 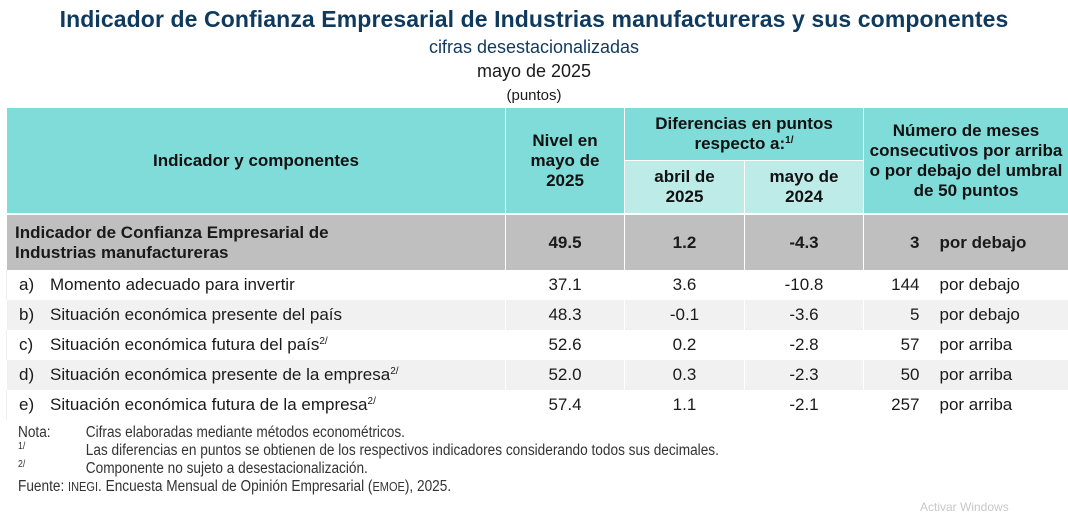 I want to click on row-level: 52.6, so click(x=565, y=345).